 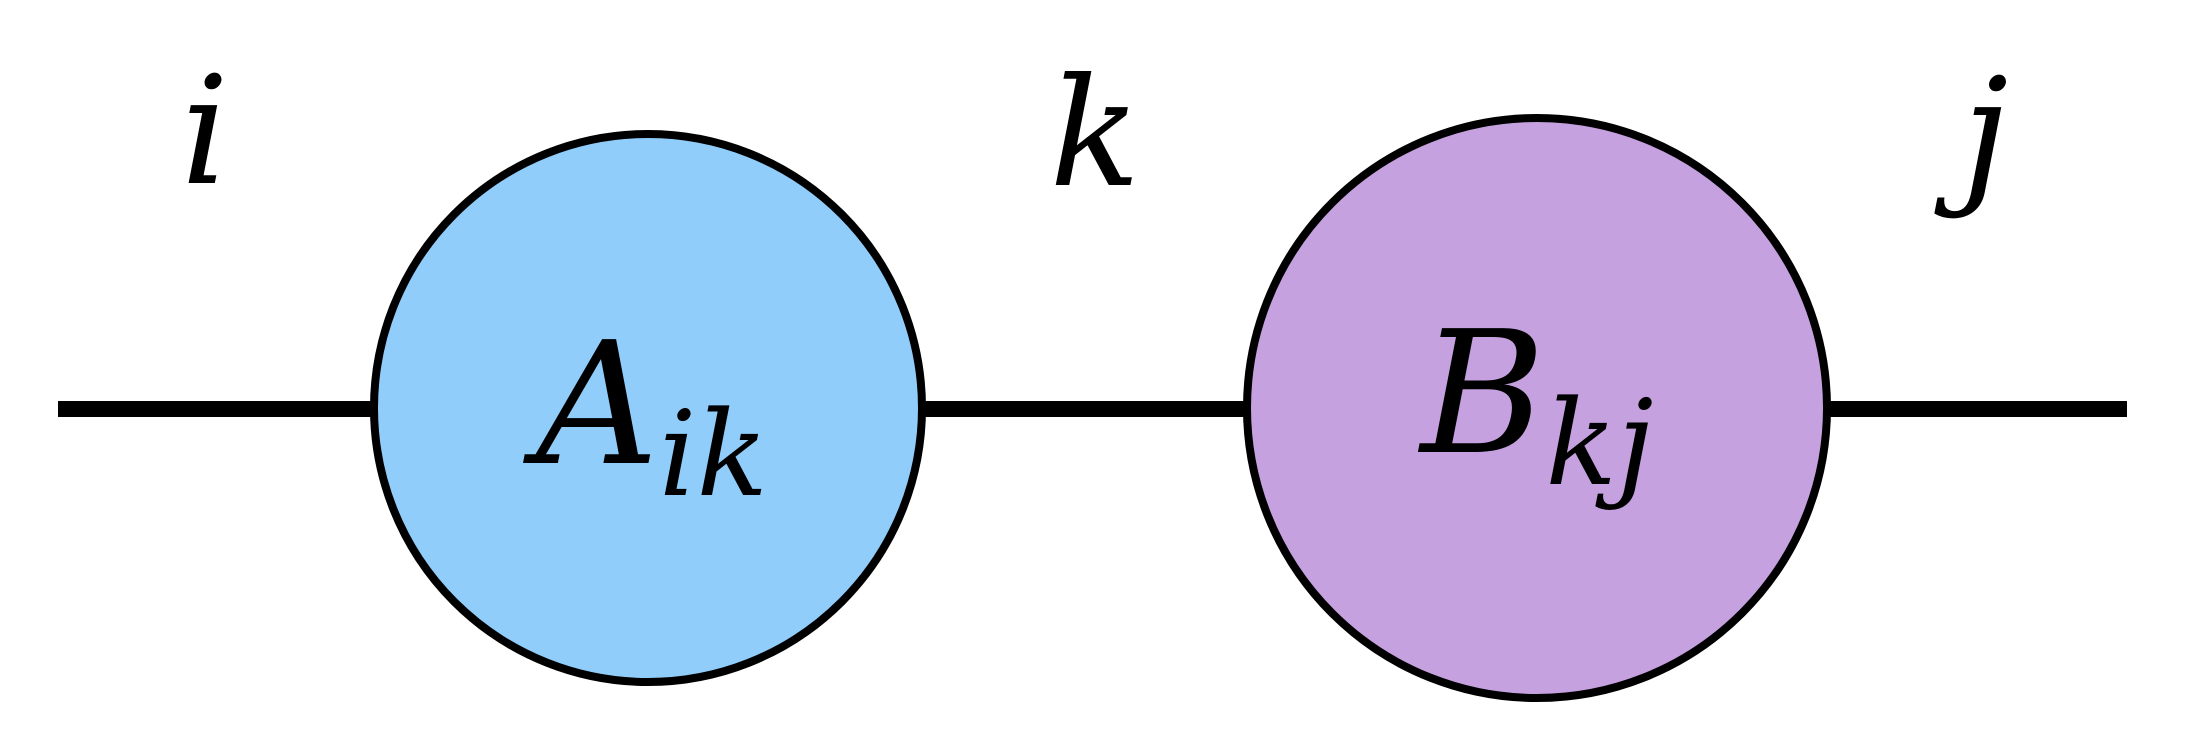 What do you see at coordinates (205, 132) in the screenshot?
I see `edge-i-label: i` at bounding box center [205, 132].